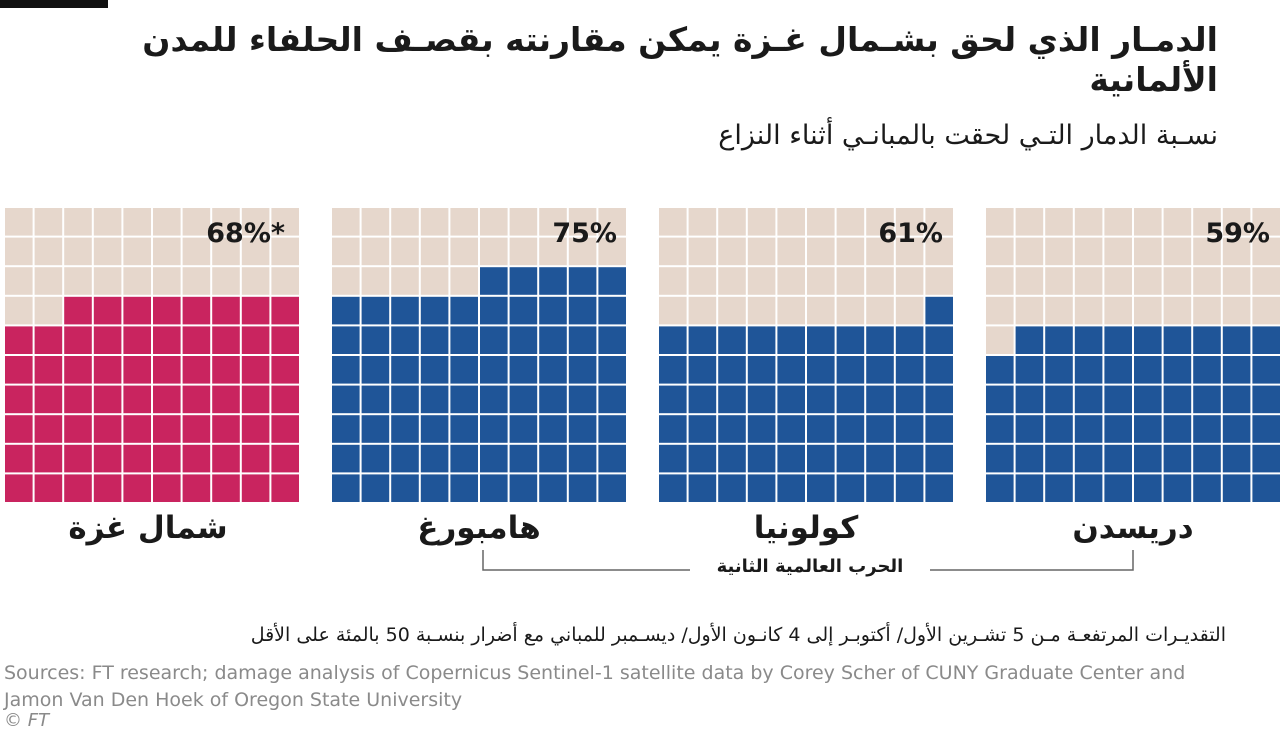 The image size is (1280, 732). I want to click on waffle-panel-hamburg, so click(479, 355).